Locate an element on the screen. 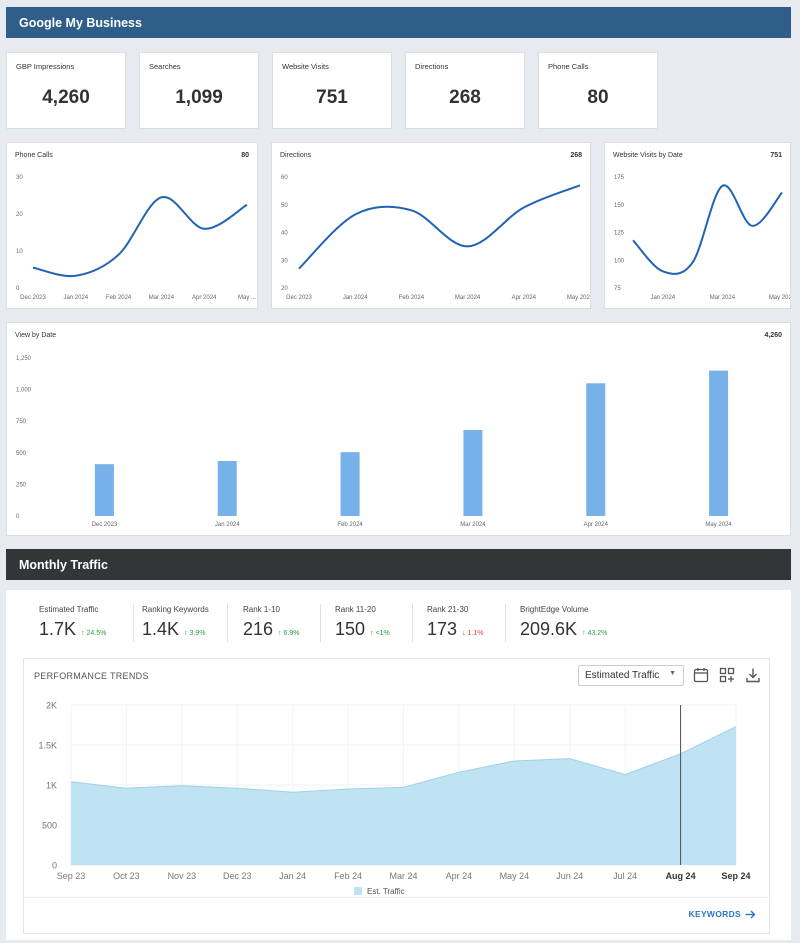 The width and height of the screenshot is (800, 943). x-tick-label: Dec 2023 is located at coordinates (105, 525).